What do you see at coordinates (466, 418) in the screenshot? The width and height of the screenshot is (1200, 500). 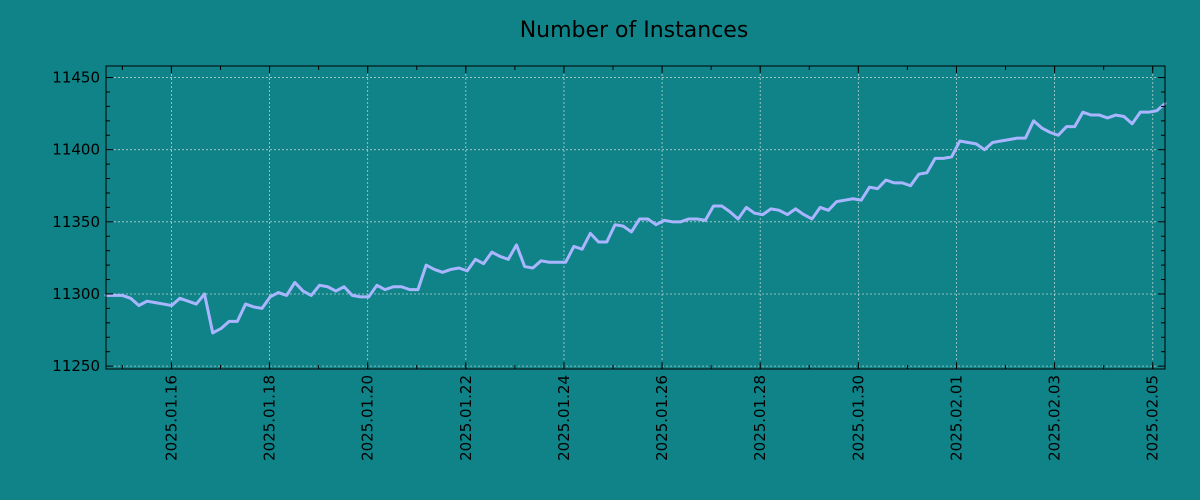 I see `x-tick-label: 2025.01.22` at bounding box center [466, 418].